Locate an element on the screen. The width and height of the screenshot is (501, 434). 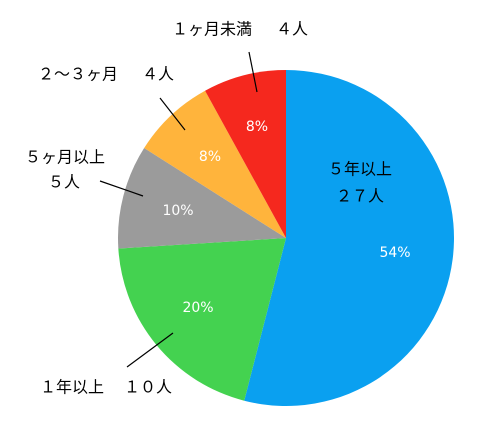
category-label: １ヶ月未満 is located at coordinates (212, 29).